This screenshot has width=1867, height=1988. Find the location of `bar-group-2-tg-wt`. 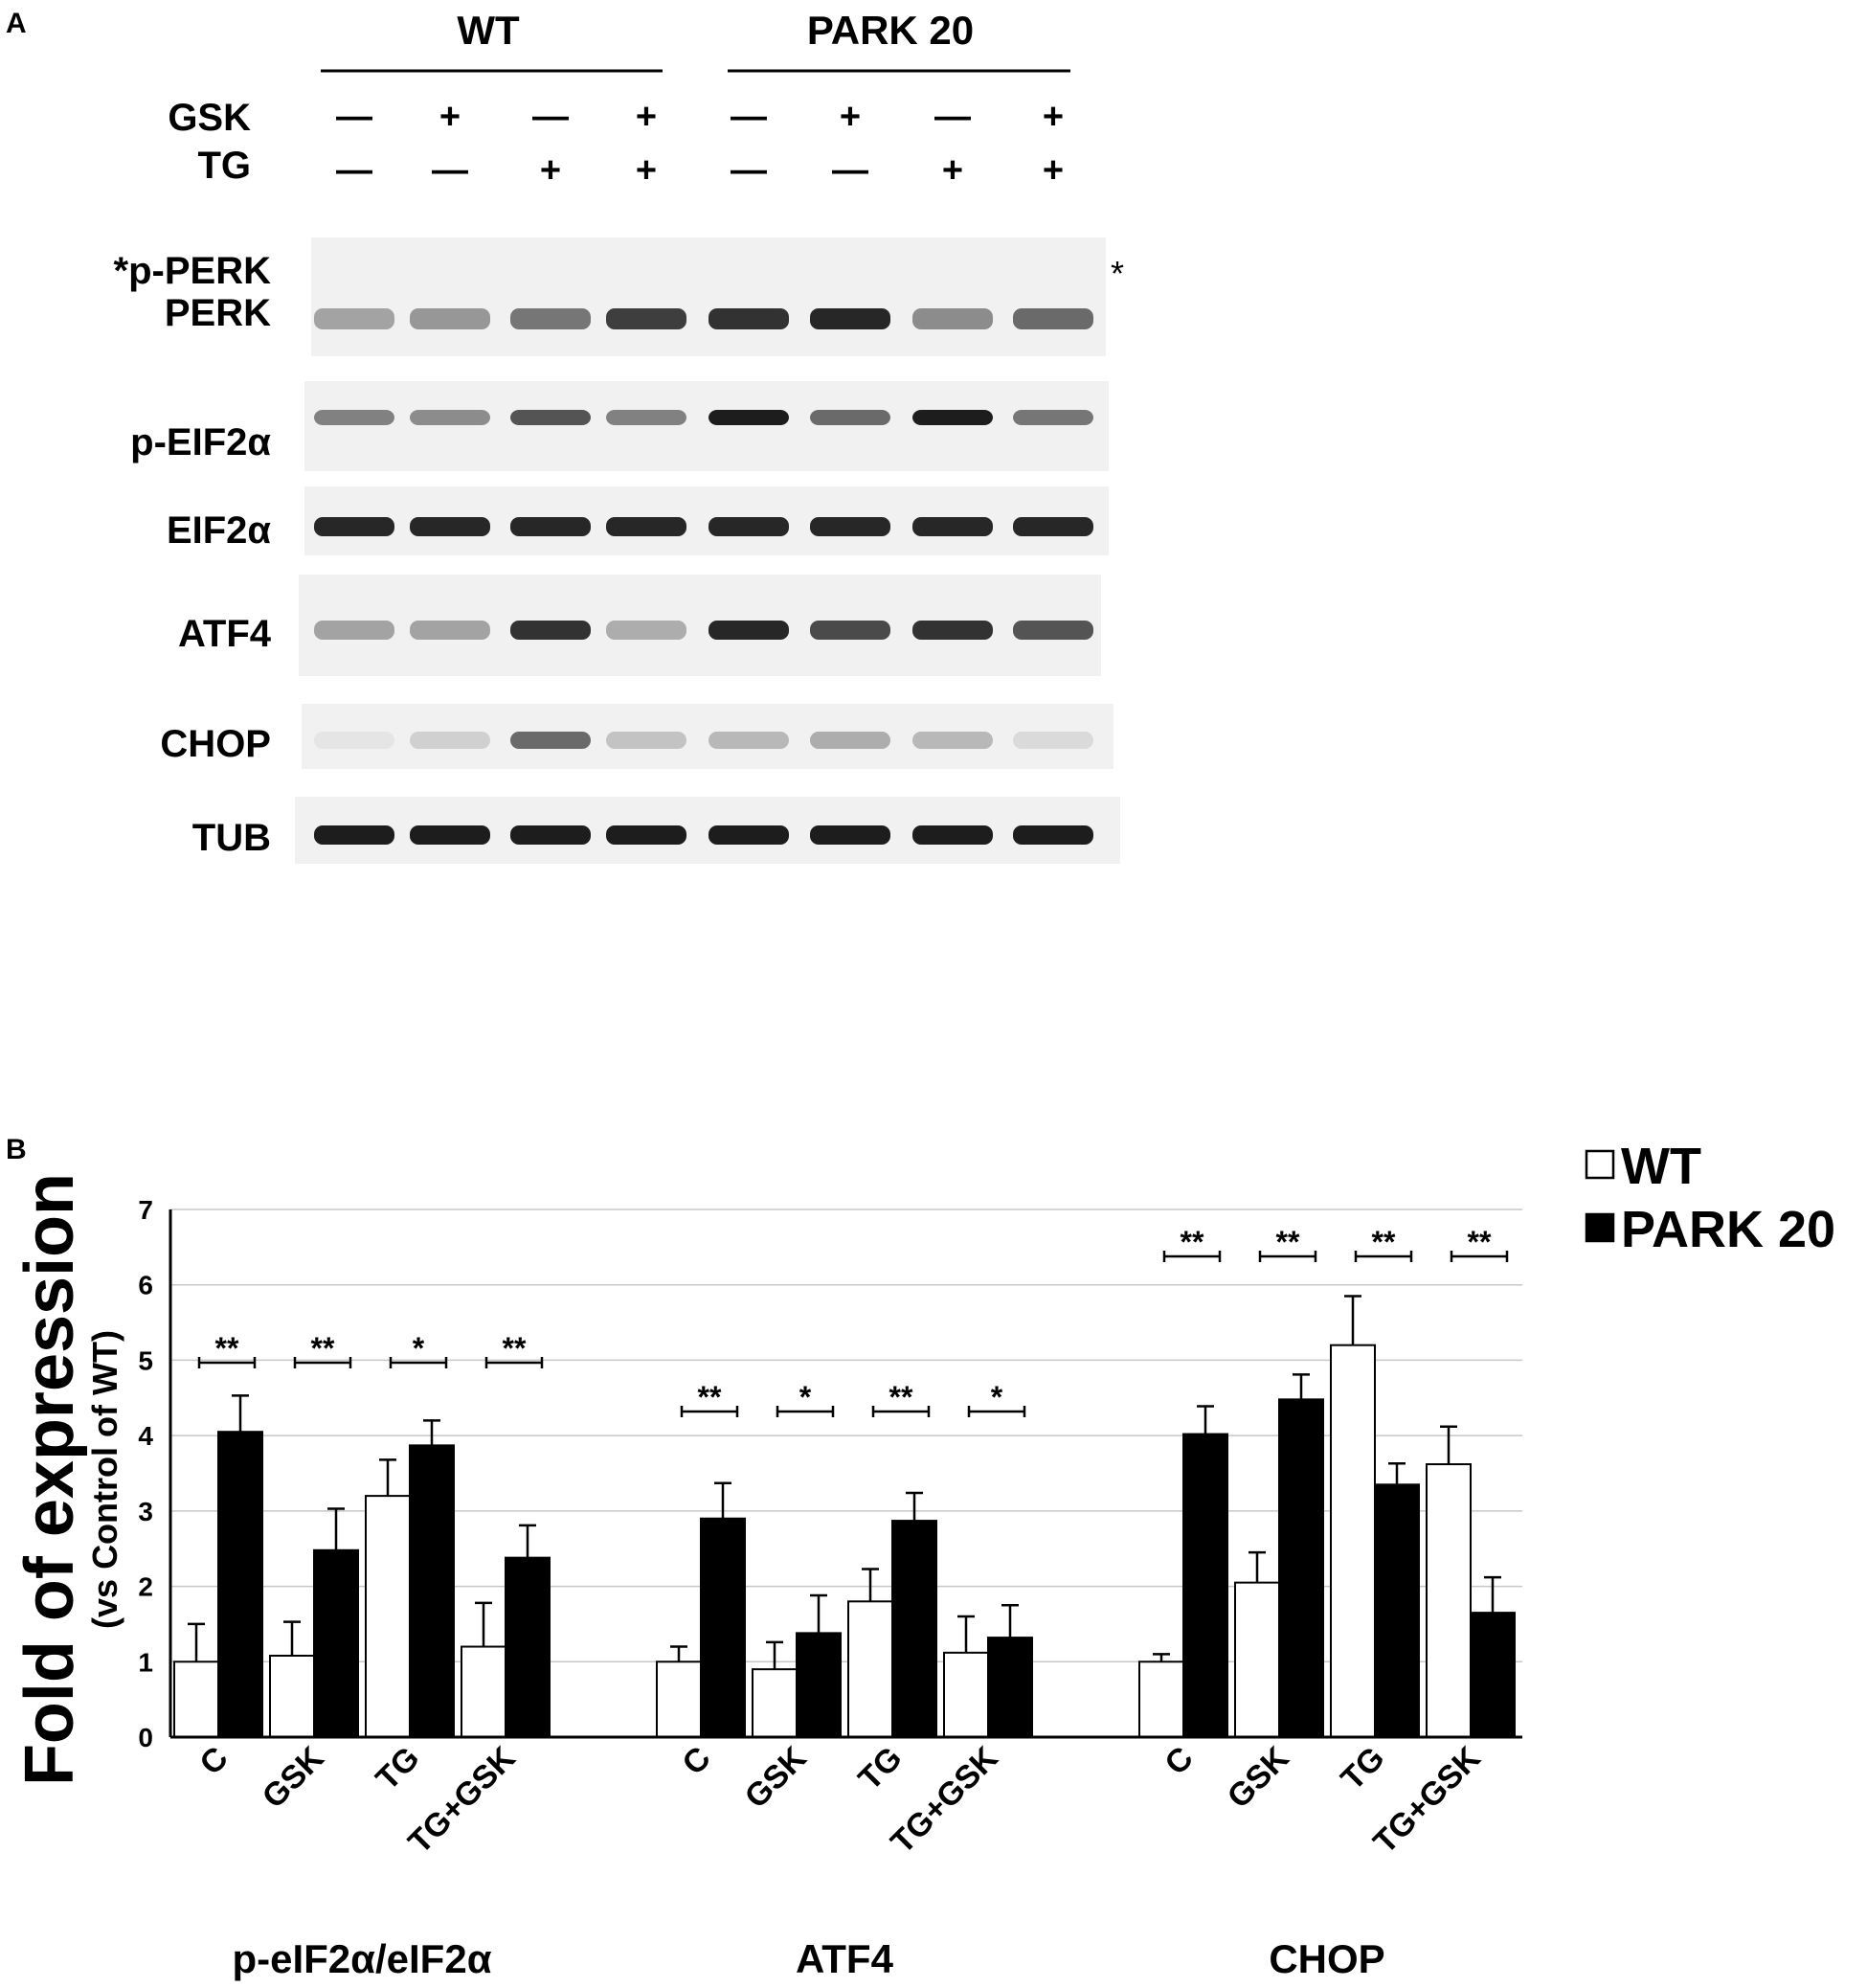

bar-group-2-tg-wt is located at coordinates (870, 1669).